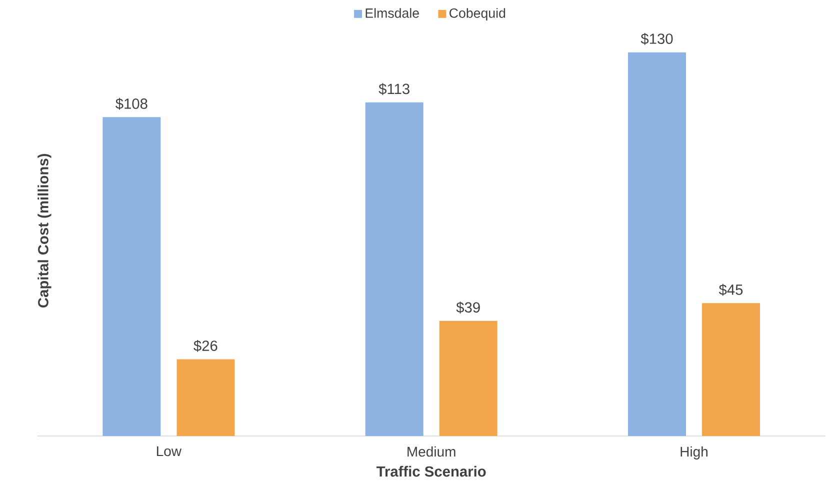 This screenshot has width=826, height=502. I want to click on x-tick-label: High, so click(694, 453).